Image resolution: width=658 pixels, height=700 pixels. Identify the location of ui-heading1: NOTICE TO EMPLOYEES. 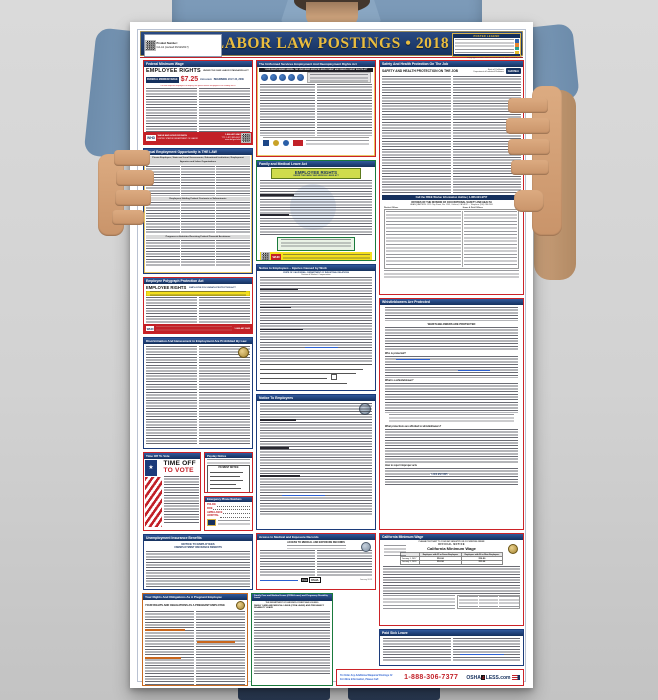
(198, 544).